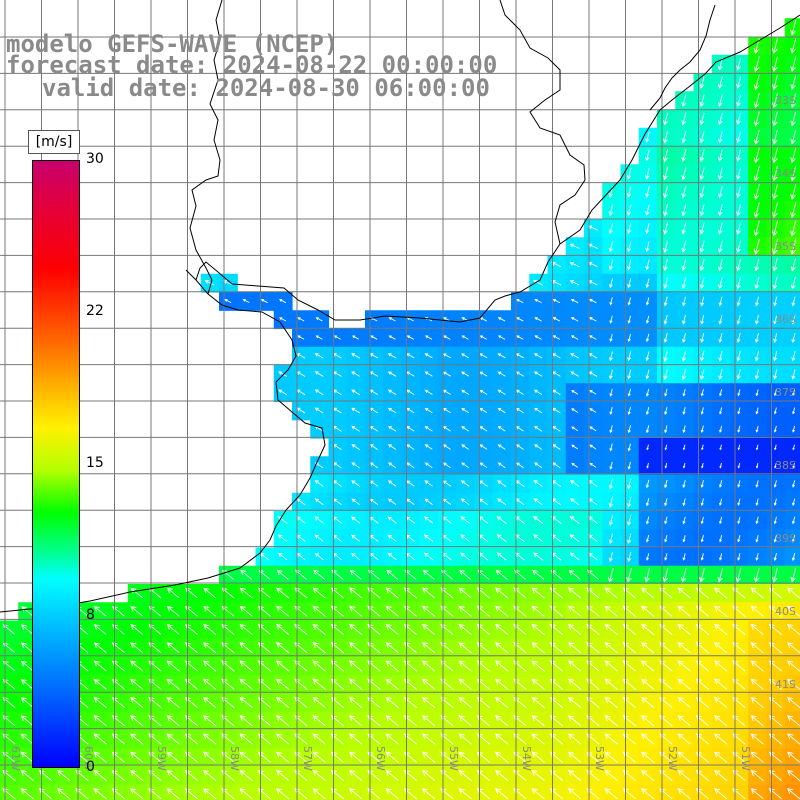  I want to click on model-title: modelo GEFS-WAVE (NCEP), so click(172, 44).